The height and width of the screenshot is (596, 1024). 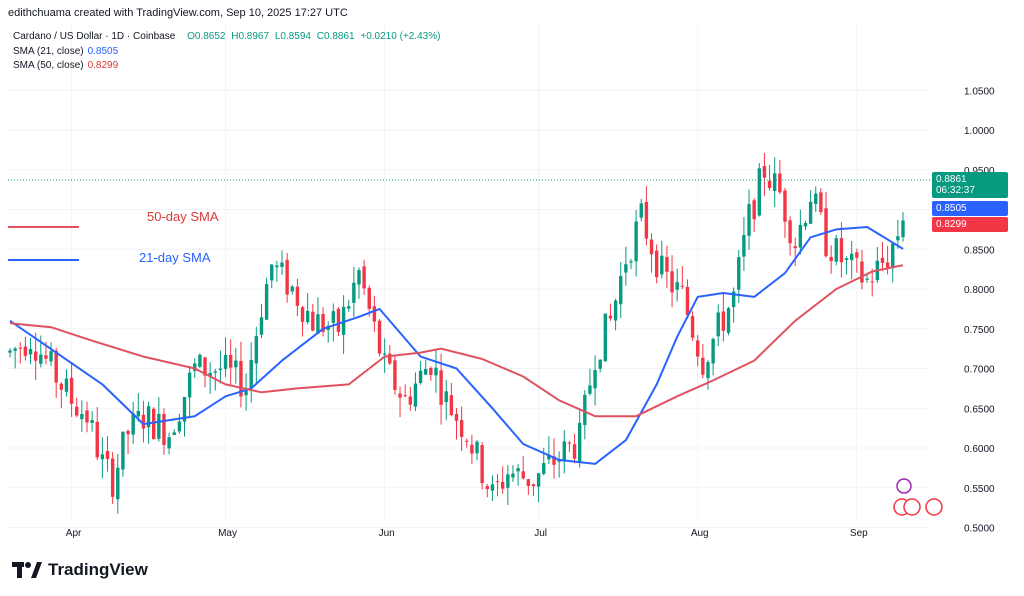 What do you see at coordinates (979, 250) in the screenshot?
I see `y-tick-label: 0.8500` at bounding box center [979, 250].